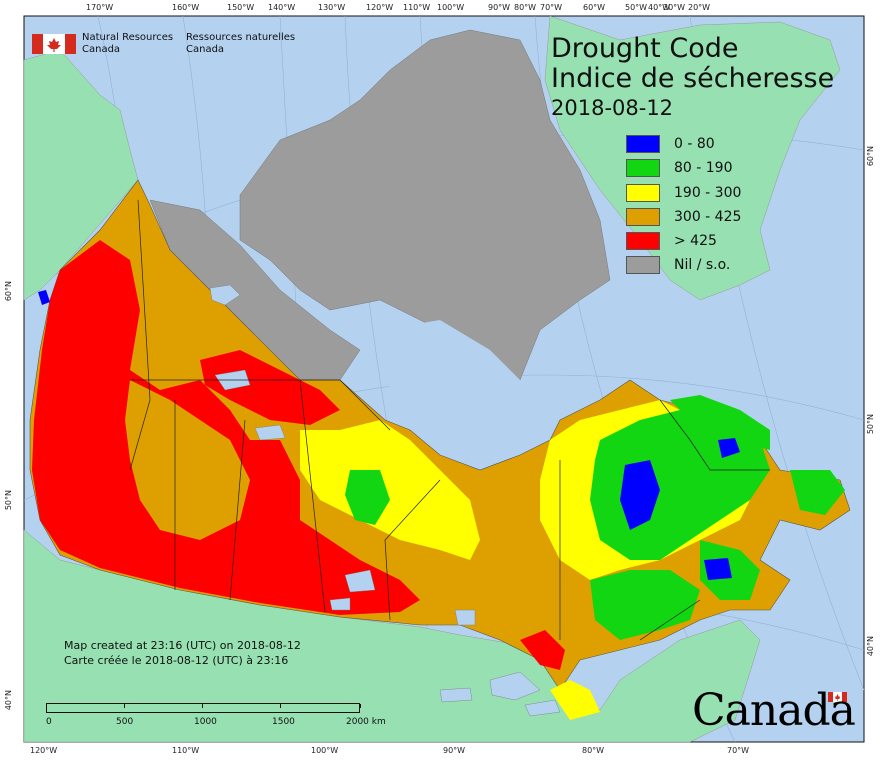  What do you see at coordinates (594, 7) in the screenshot?
I see `graticule-label: 60°W` at bounding box center [594, 7].